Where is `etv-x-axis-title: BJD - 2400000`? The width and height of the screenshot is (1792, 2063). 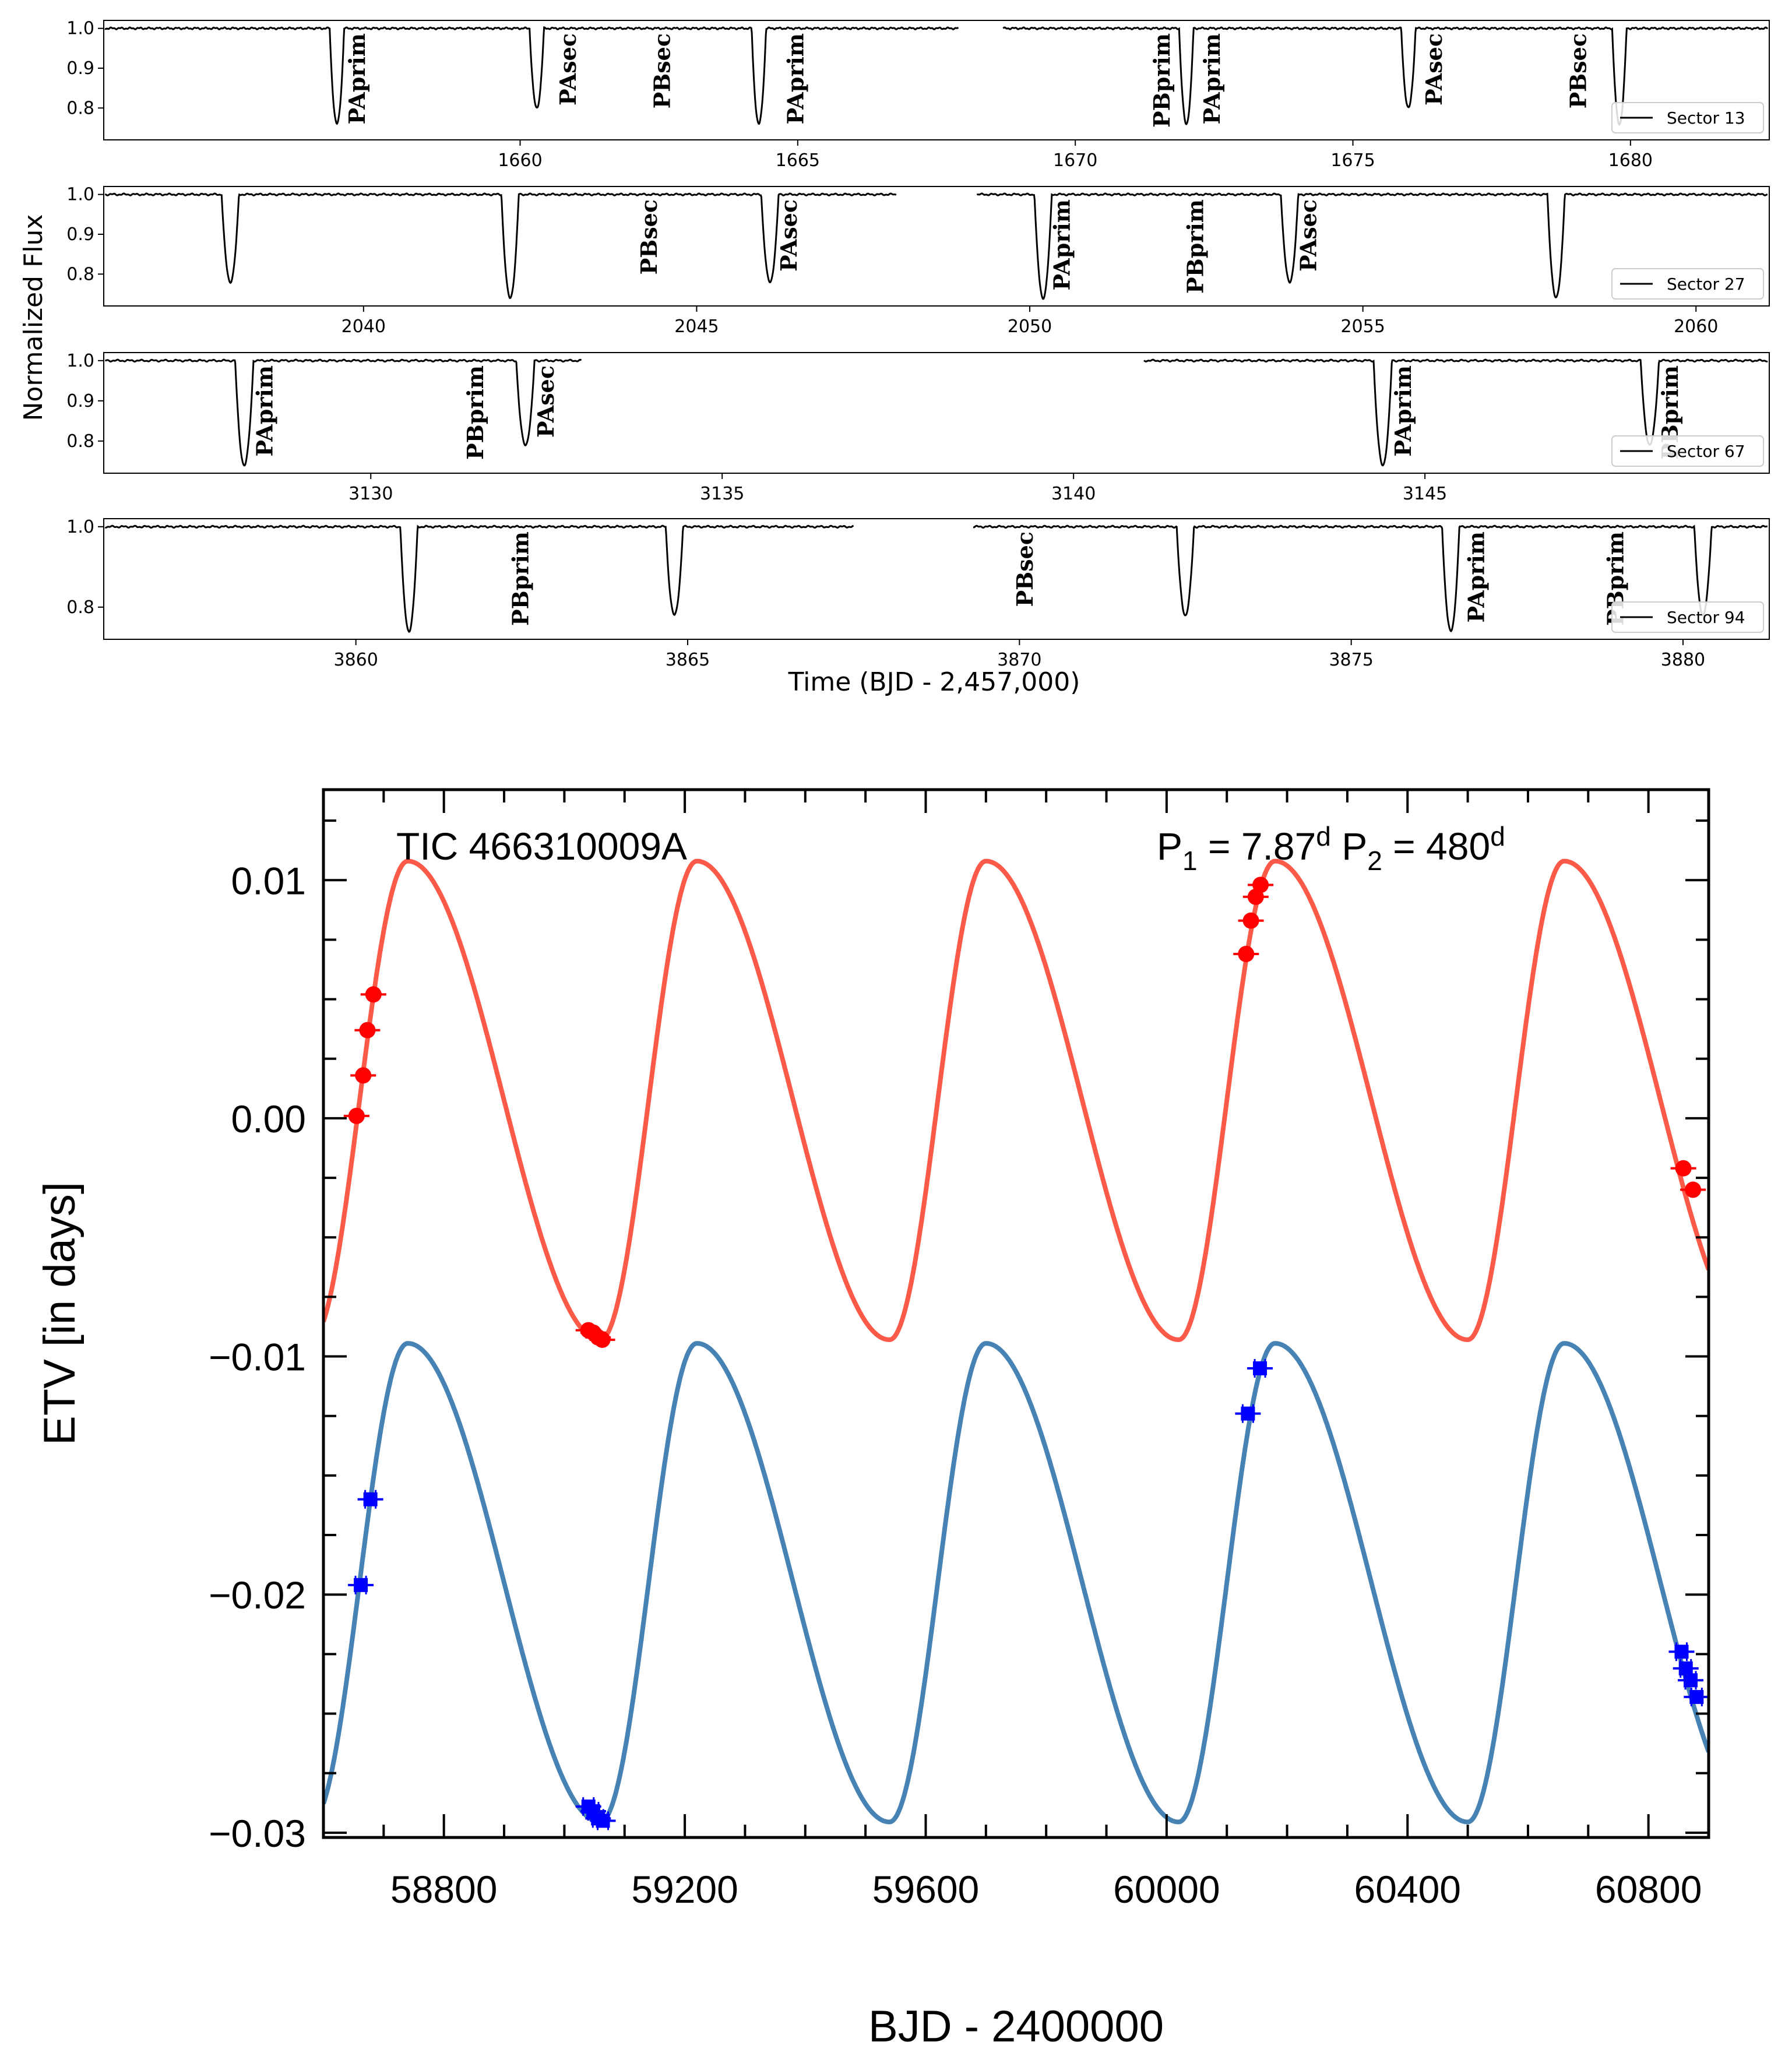
etv-x-axis-title: BJD - 2400000 is located at coordinates (1016, 2027).